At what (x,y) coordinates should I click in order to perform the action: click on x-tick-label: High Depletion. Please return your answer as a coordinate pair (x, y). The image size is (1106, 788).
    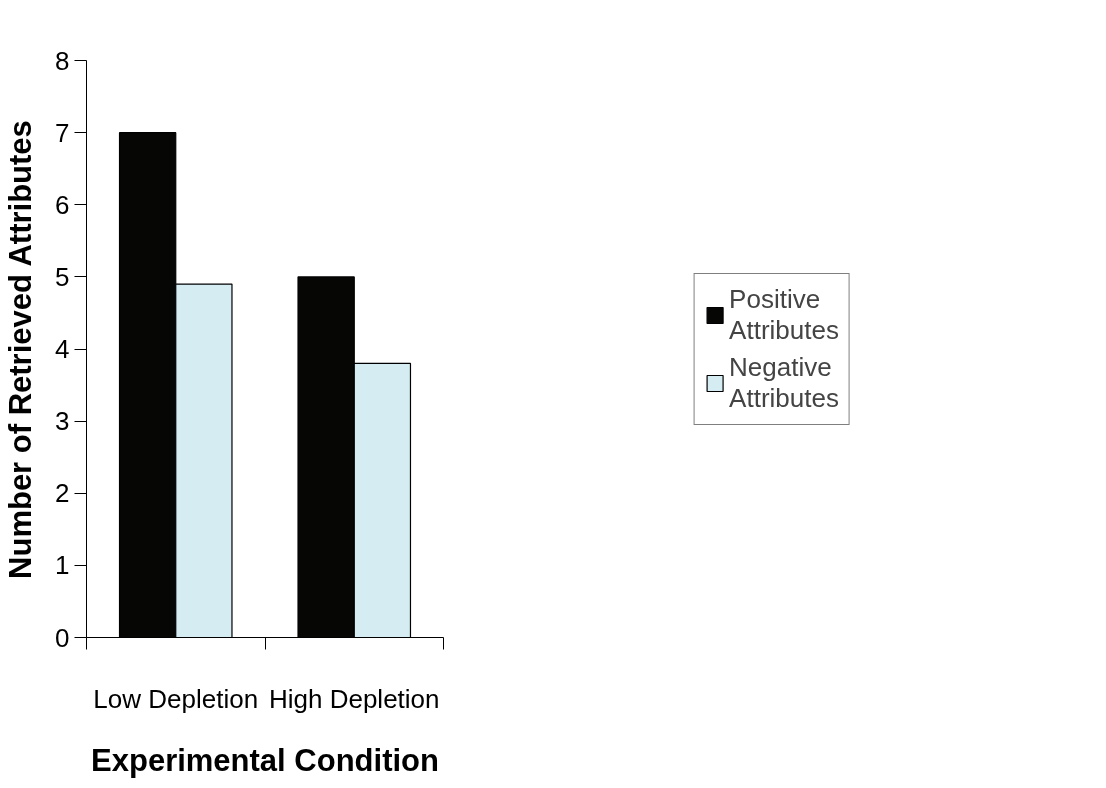
    Looking at the image, I should click on (354, 698).